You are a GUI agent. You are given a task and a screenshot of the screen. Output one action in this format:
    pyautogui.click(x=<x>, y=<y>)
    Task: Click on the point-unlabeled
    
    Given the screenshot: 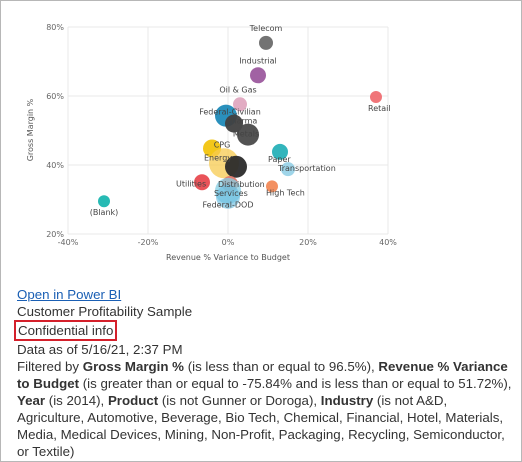 What is the action you would take?
    pyautogui.click(x=236, y=166)
    